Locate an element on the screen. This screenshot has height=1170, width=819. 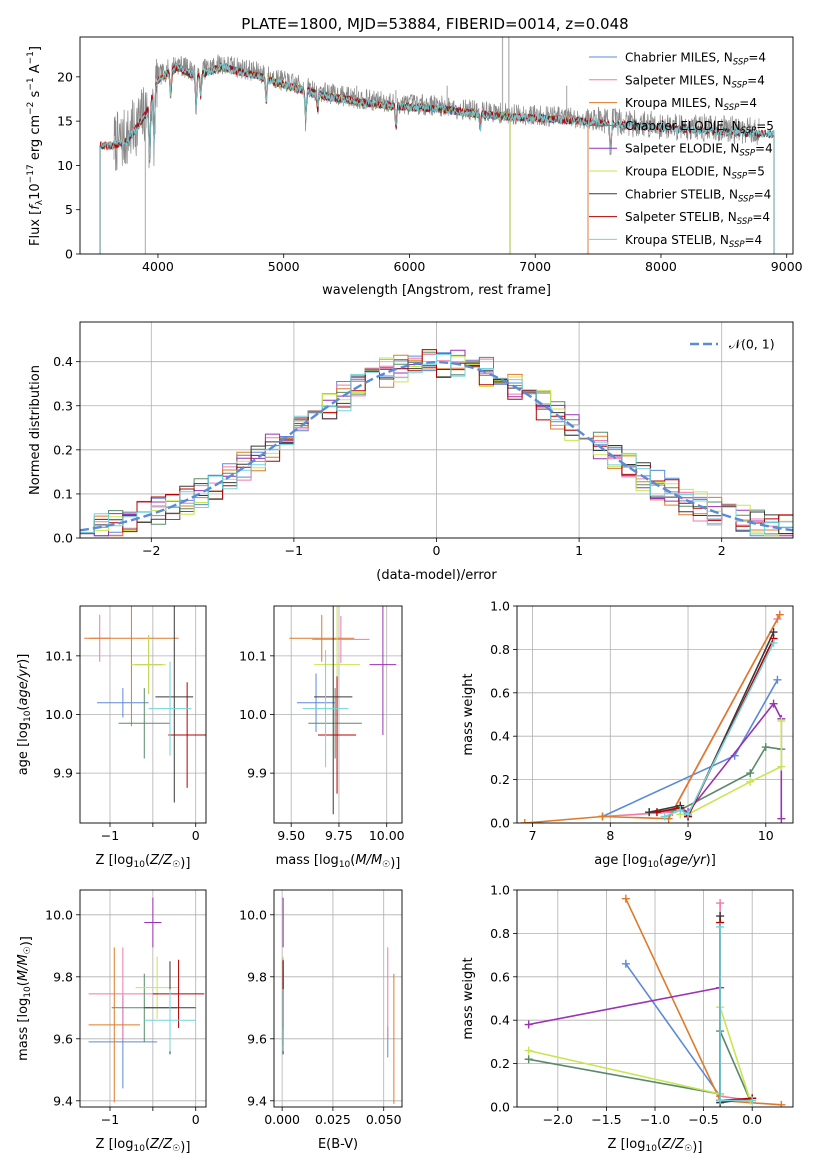
x-tick-label: 0.000 is located at coordinates (282, 1119).